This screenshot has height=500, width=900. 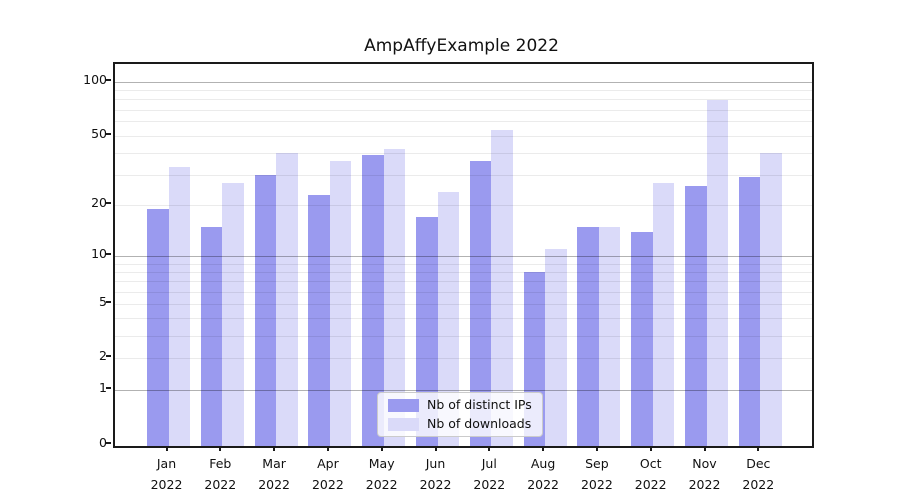 What do you see at coordinates (233, 314) in the screenshot?
I see `bar-feb-downloads` at bounding box center [233, 314].